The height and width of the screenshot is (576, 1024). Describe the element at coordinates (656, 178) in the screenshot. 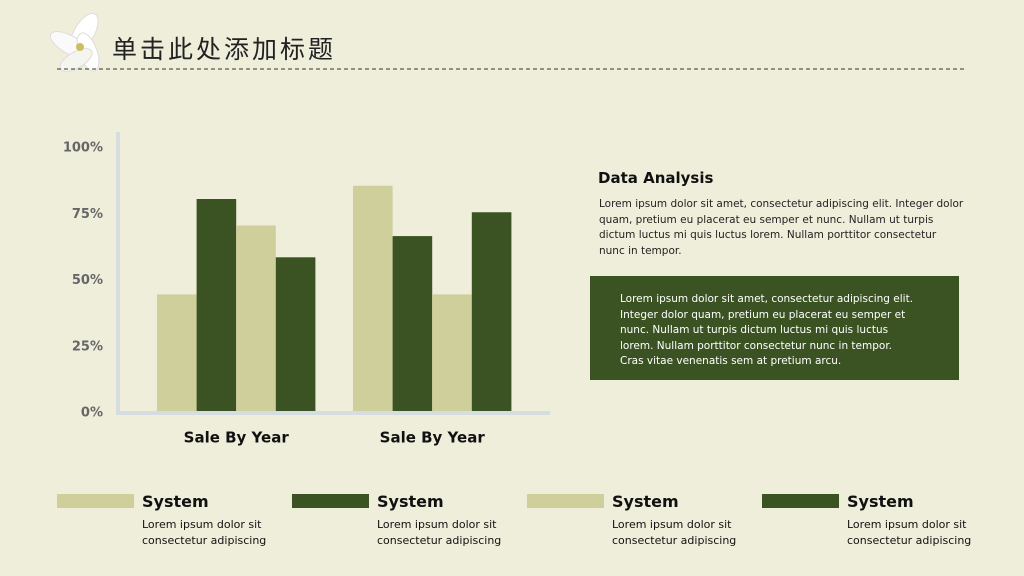

I see `analysis-heading: Data Analysis` at that location.